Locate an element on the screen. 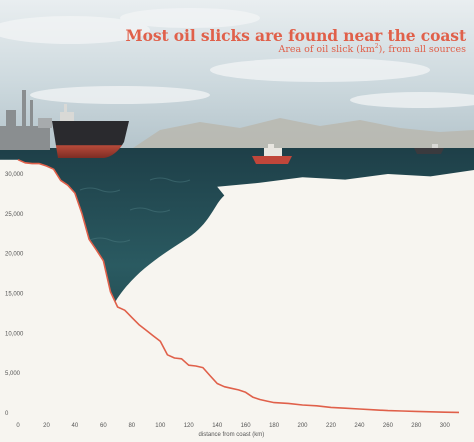 This screenshot has height=442, width=474. y-tick-label: 20,000 is located at coordinates (14, 255).